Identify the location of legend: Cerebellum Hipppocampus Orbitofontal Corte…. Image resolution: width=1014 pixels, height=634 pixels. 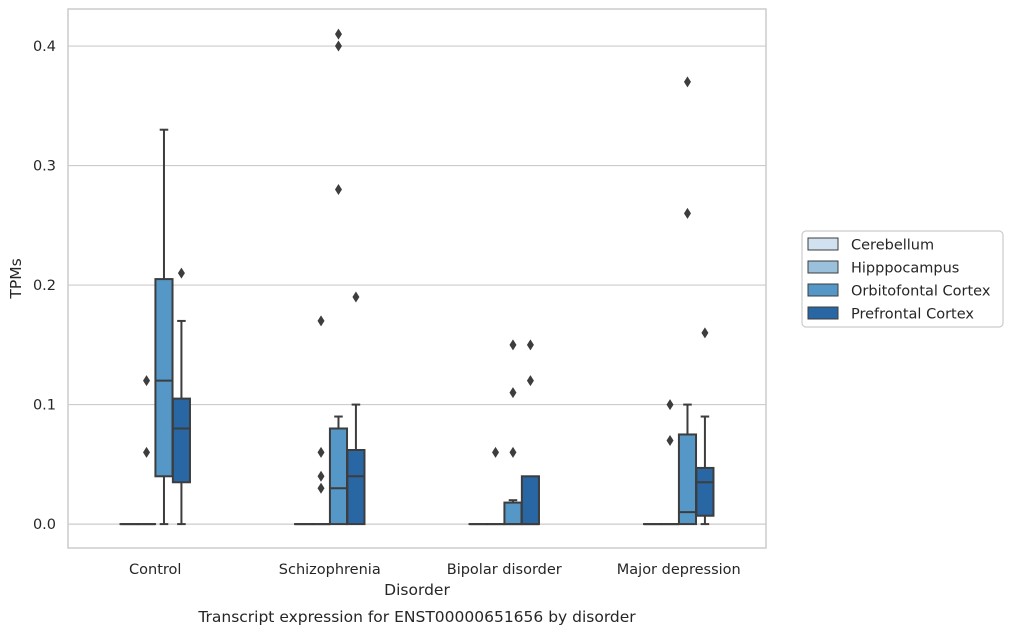
(902, 279).